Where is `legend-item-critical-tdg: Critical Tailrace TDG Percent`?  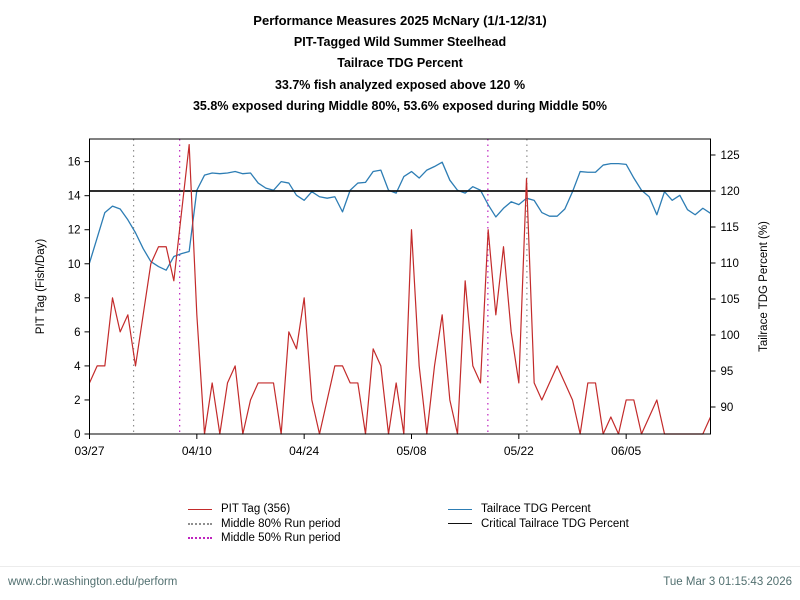 legend-item-critical-tdg: Critical Tailrace TDG Percent is located at coordinates (538, 524).